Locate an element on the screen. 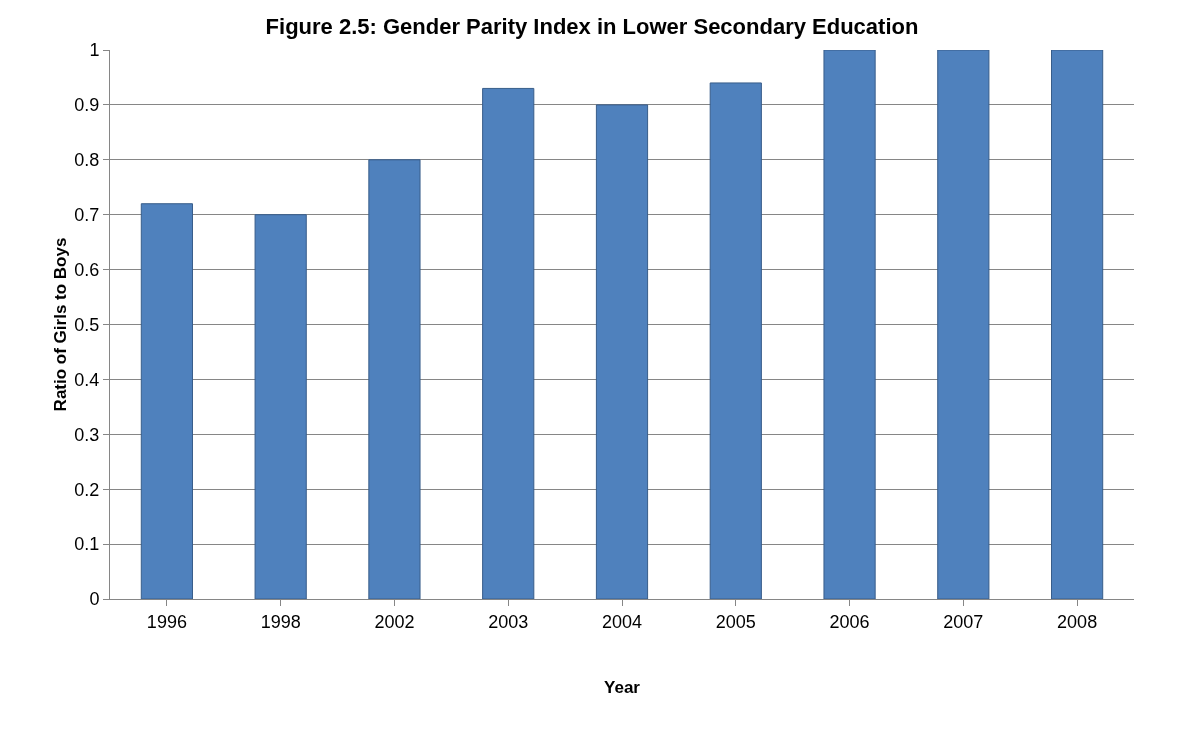 This screenshot has height=729, width=1184. chart-title: Figure 2.5: Gender Parity Index in Lower Secondary Education is located at coordinates (592, 26).